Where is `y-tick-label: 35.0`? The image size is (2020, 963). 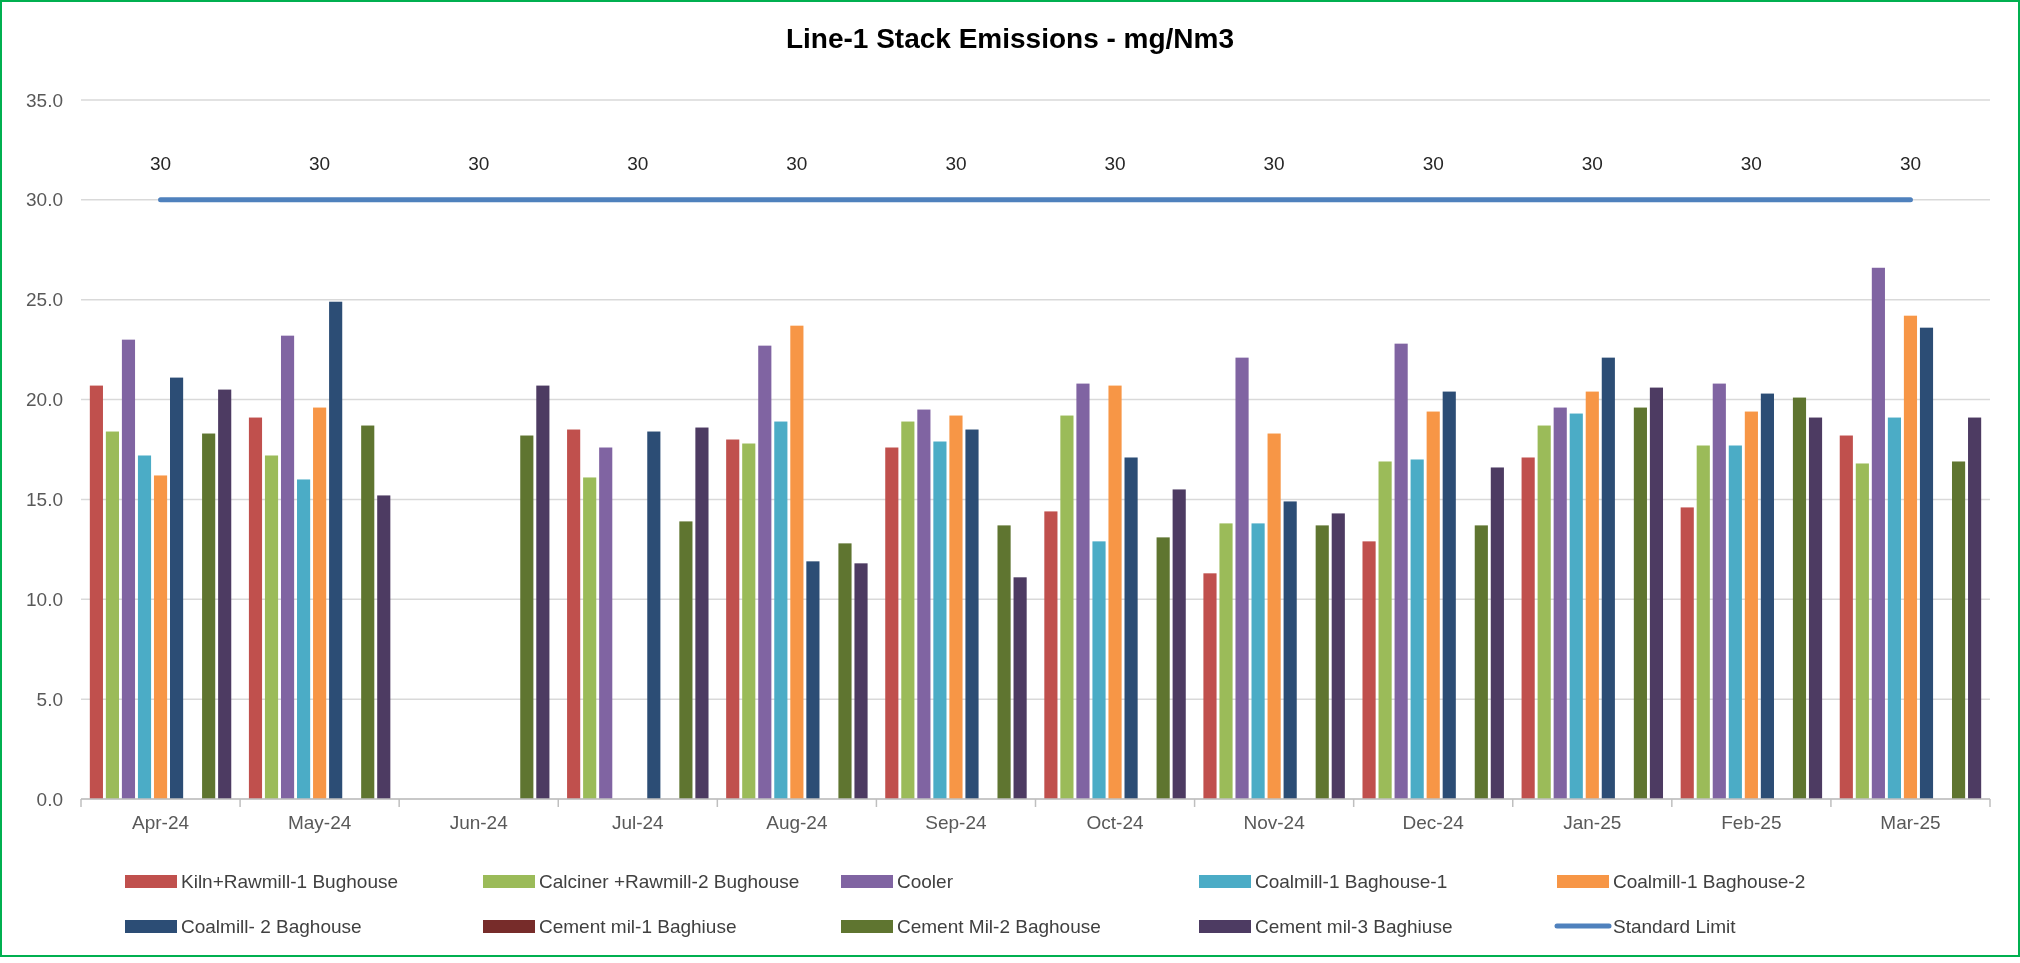
y-tick-label: 35.0 is located at coordinates (44, 100).